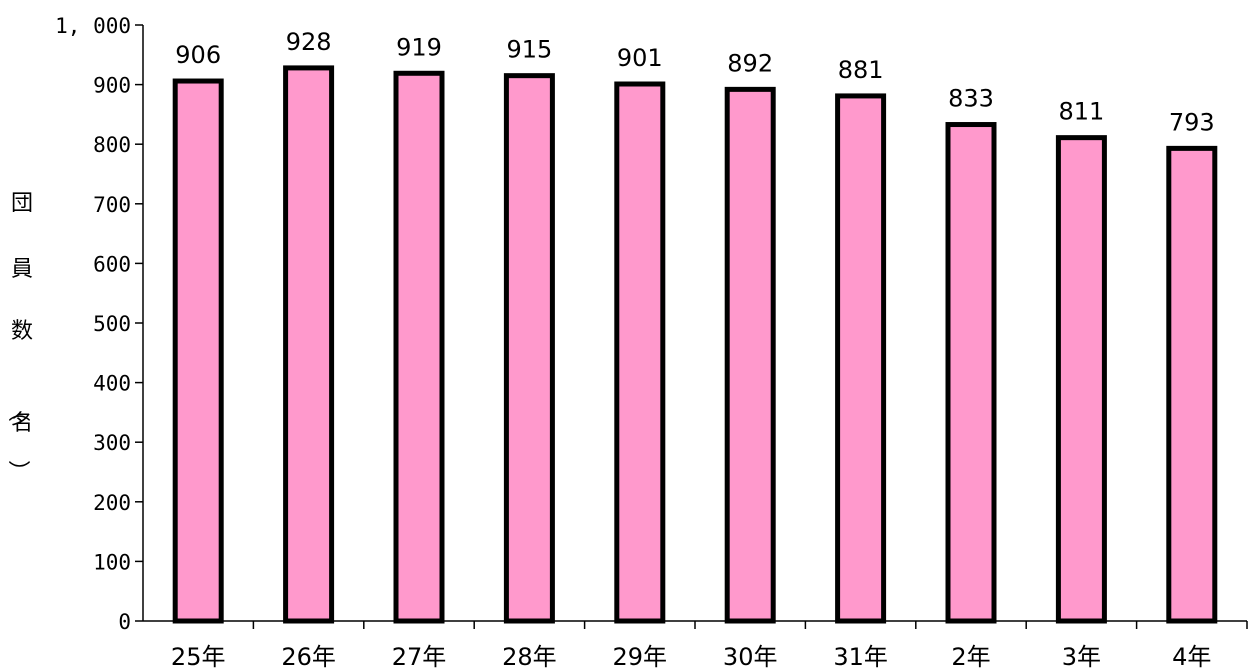 This screenshot has height=671, width=1253. I want to click on data-label: 919, so click(419, 47).